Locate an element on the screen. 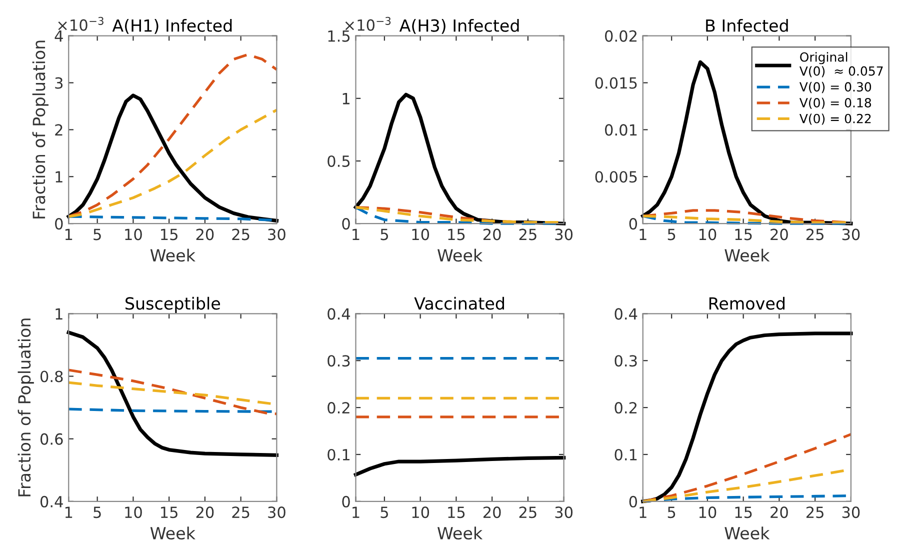 The width and height of the screenshot is (915, 551). y-tick-label: 0.01 is located at coordinates (621, 130).